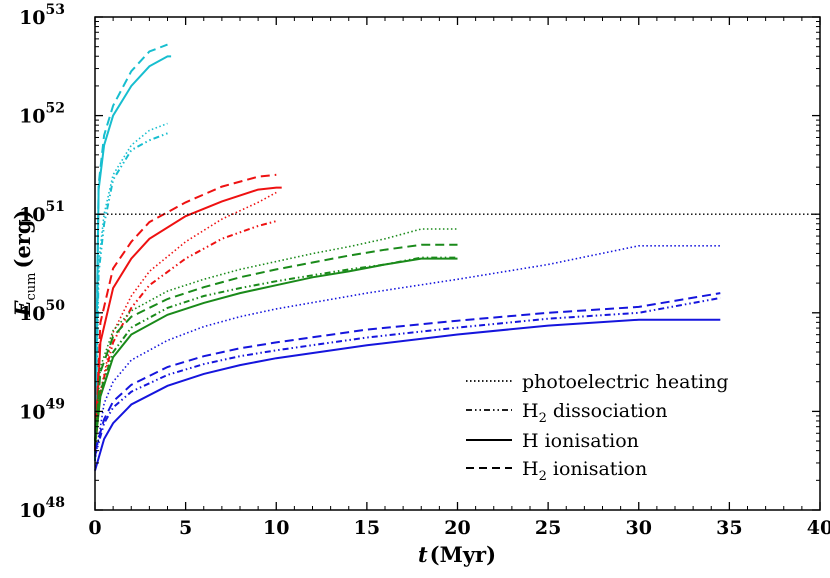 This screenshot has width=830, height=578. I want to click on y-tick-label: 1048, so click(42, 508).